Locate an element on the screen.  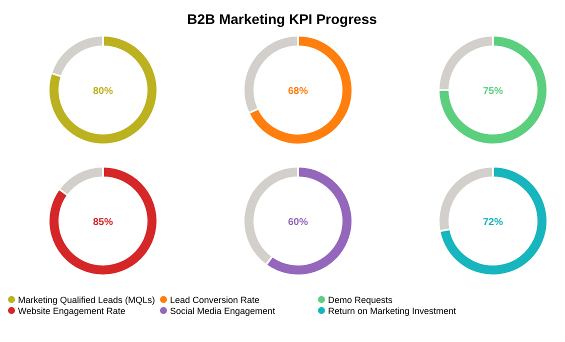
data-label: 80% is located at coordinates (103, 91).